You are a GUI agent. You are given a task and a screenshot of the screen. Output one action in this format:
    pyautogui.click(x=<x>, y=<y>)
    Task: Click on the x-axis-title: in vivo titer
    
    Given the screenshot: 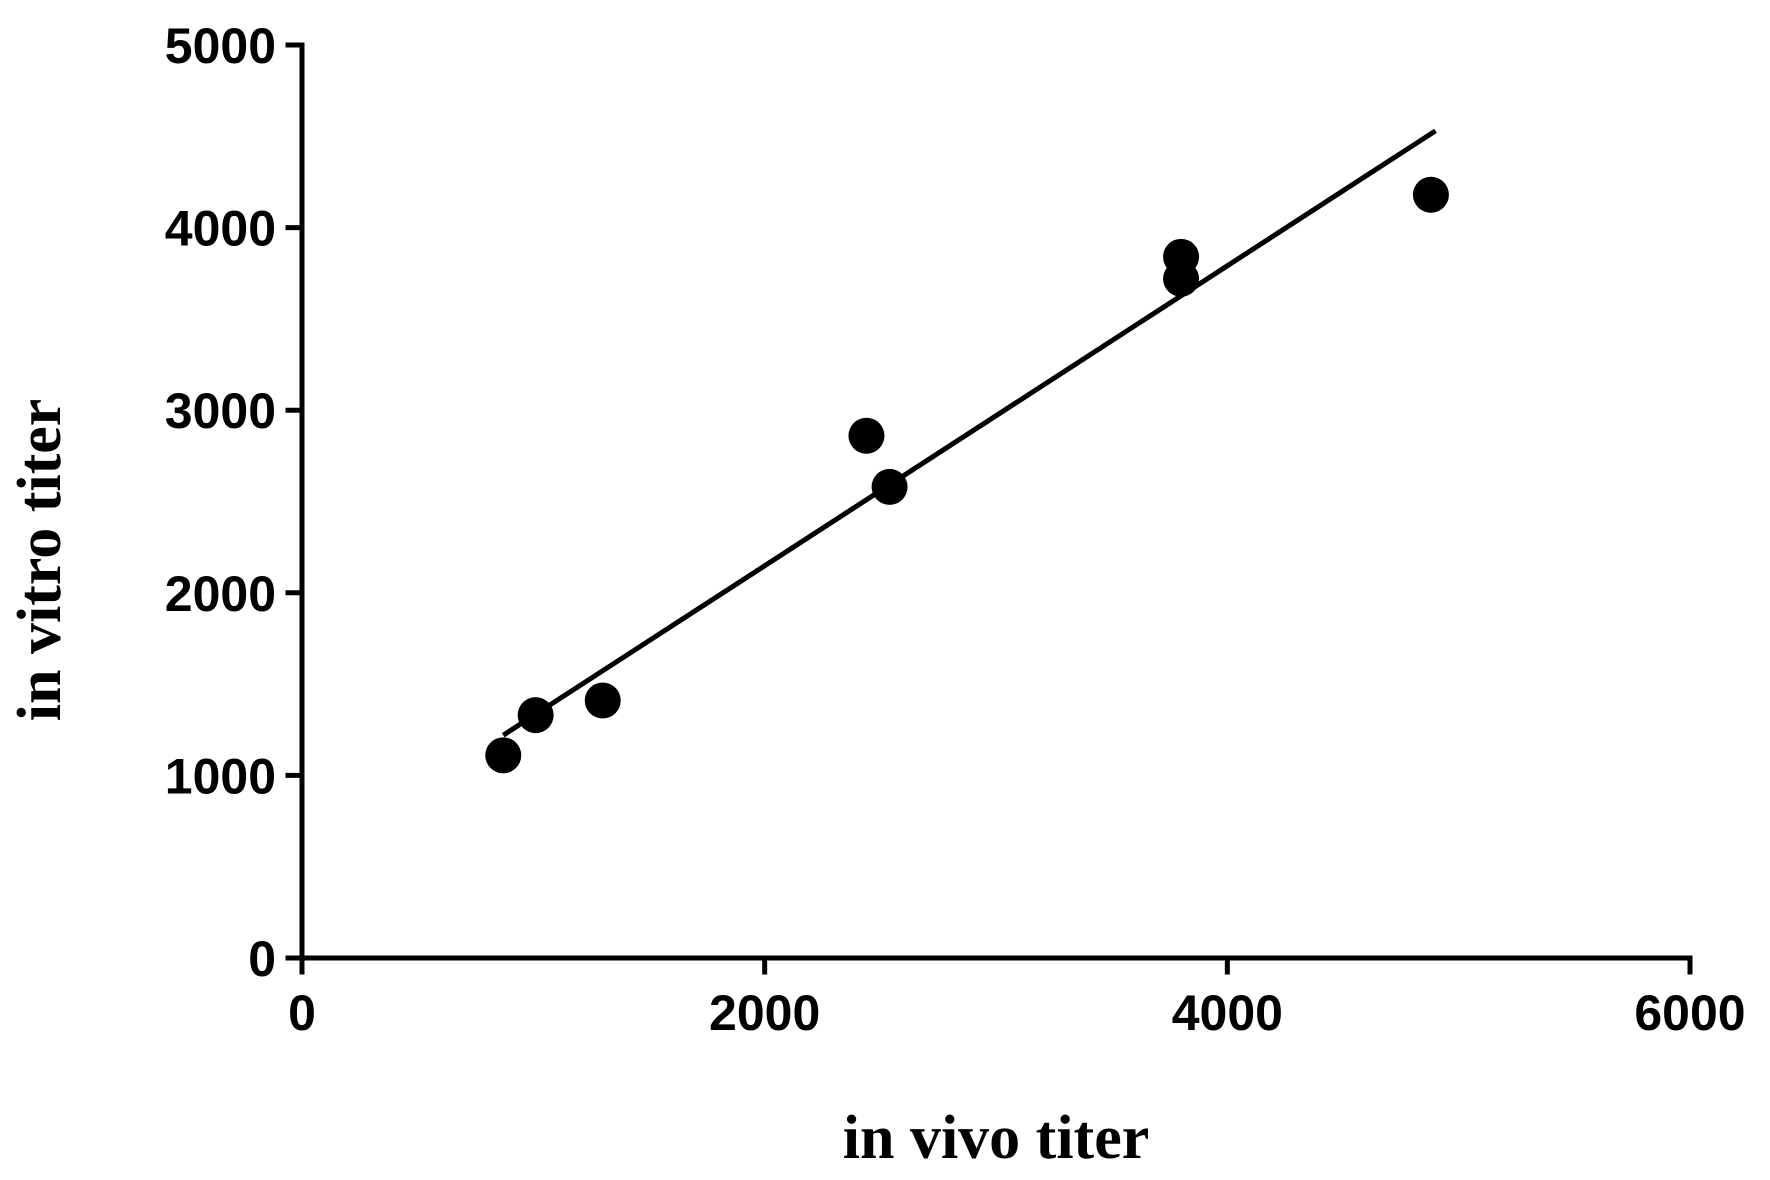 What is the action you would take?
    pyautogui.click(x=996, y=1138)
    